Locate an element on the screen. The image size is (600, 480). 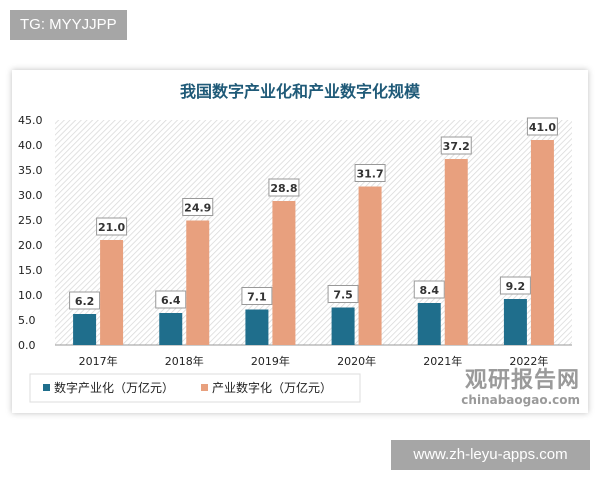
data-label: 31.7 is located at coordinates (370, 174).